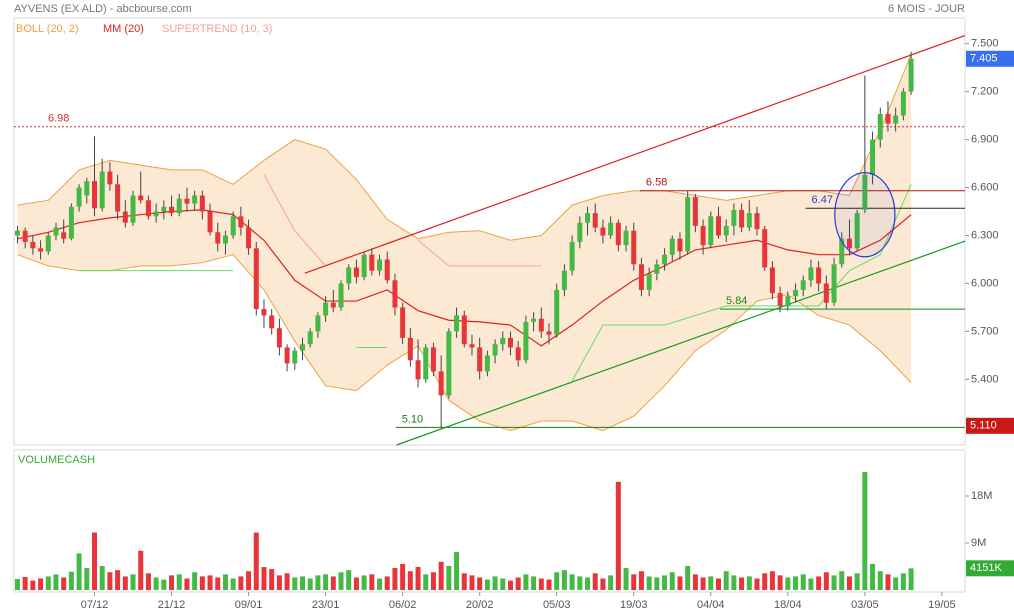 This screenshot has height=614, width=1014. I want to click on highlight-ellipse, so click(865, 215).